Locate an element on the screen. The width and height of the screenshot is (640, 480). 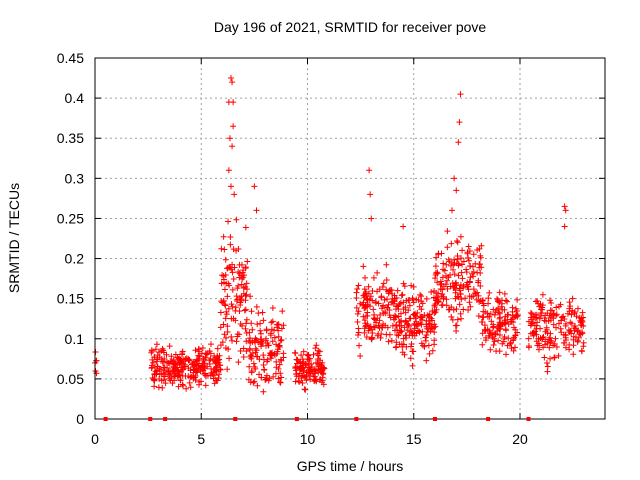
x-tick-label: 15 is located at coordinates (414, 439).